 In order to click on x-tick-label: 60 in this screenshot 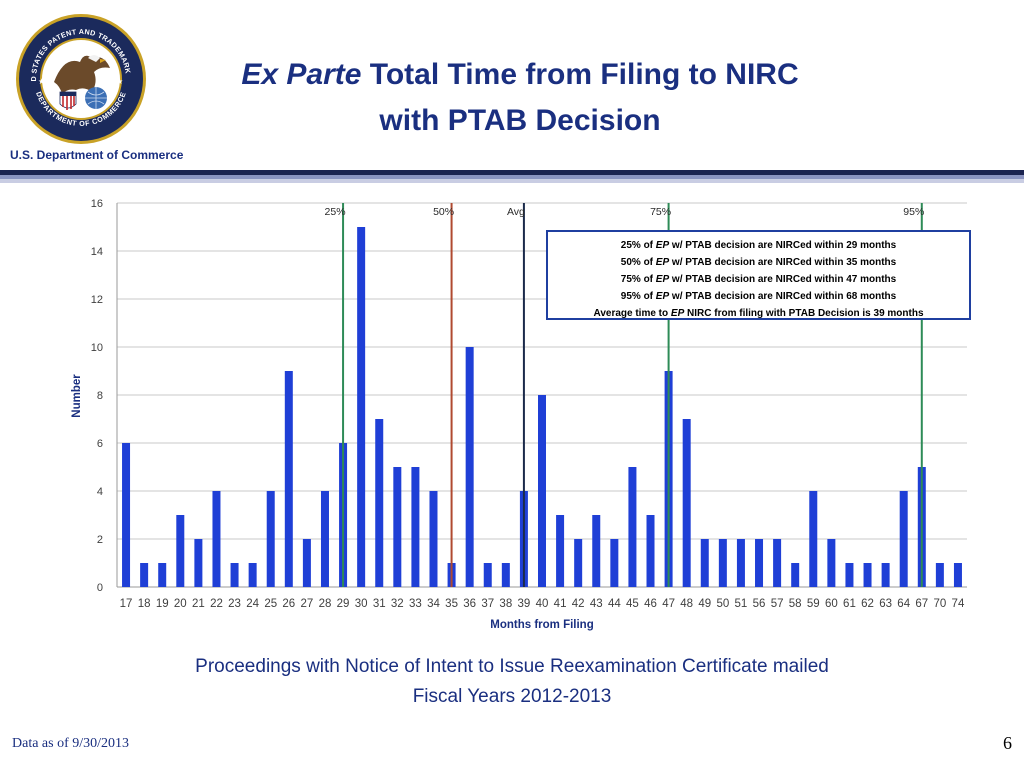, I will do `click(831, 604)`.